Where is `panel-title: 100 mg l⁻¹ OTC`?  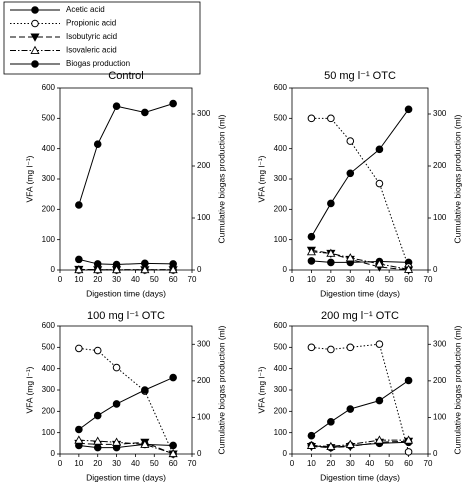
panel-title: 100 mg l⁻¹ OTC is located at coordinates (126, 316).